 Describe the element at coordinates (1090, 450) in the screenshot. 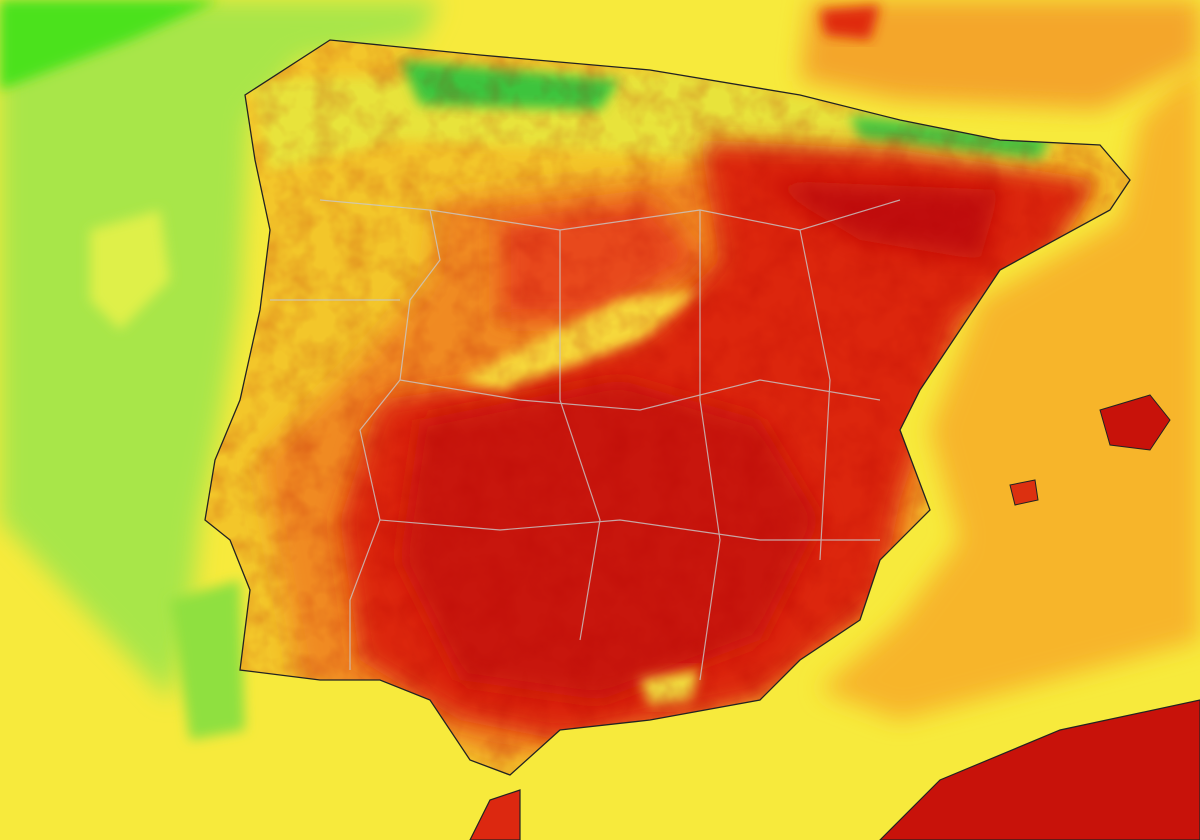

I see `balearic-islands` at that location.